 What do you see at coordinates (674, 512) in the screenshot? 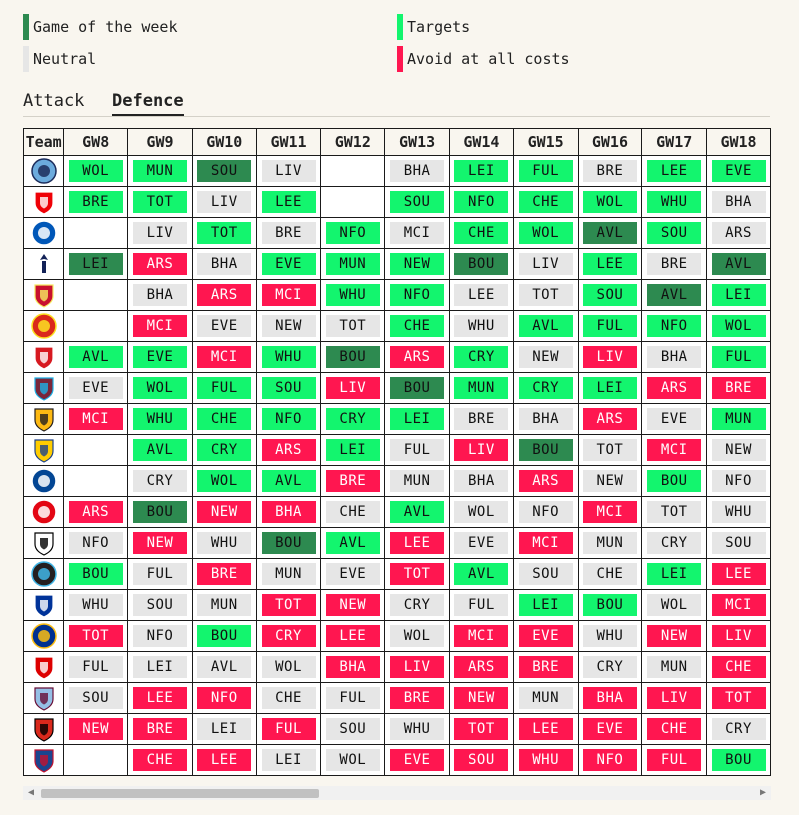
I see `fixture-cell: TOT` at bounding box center [674, 512].